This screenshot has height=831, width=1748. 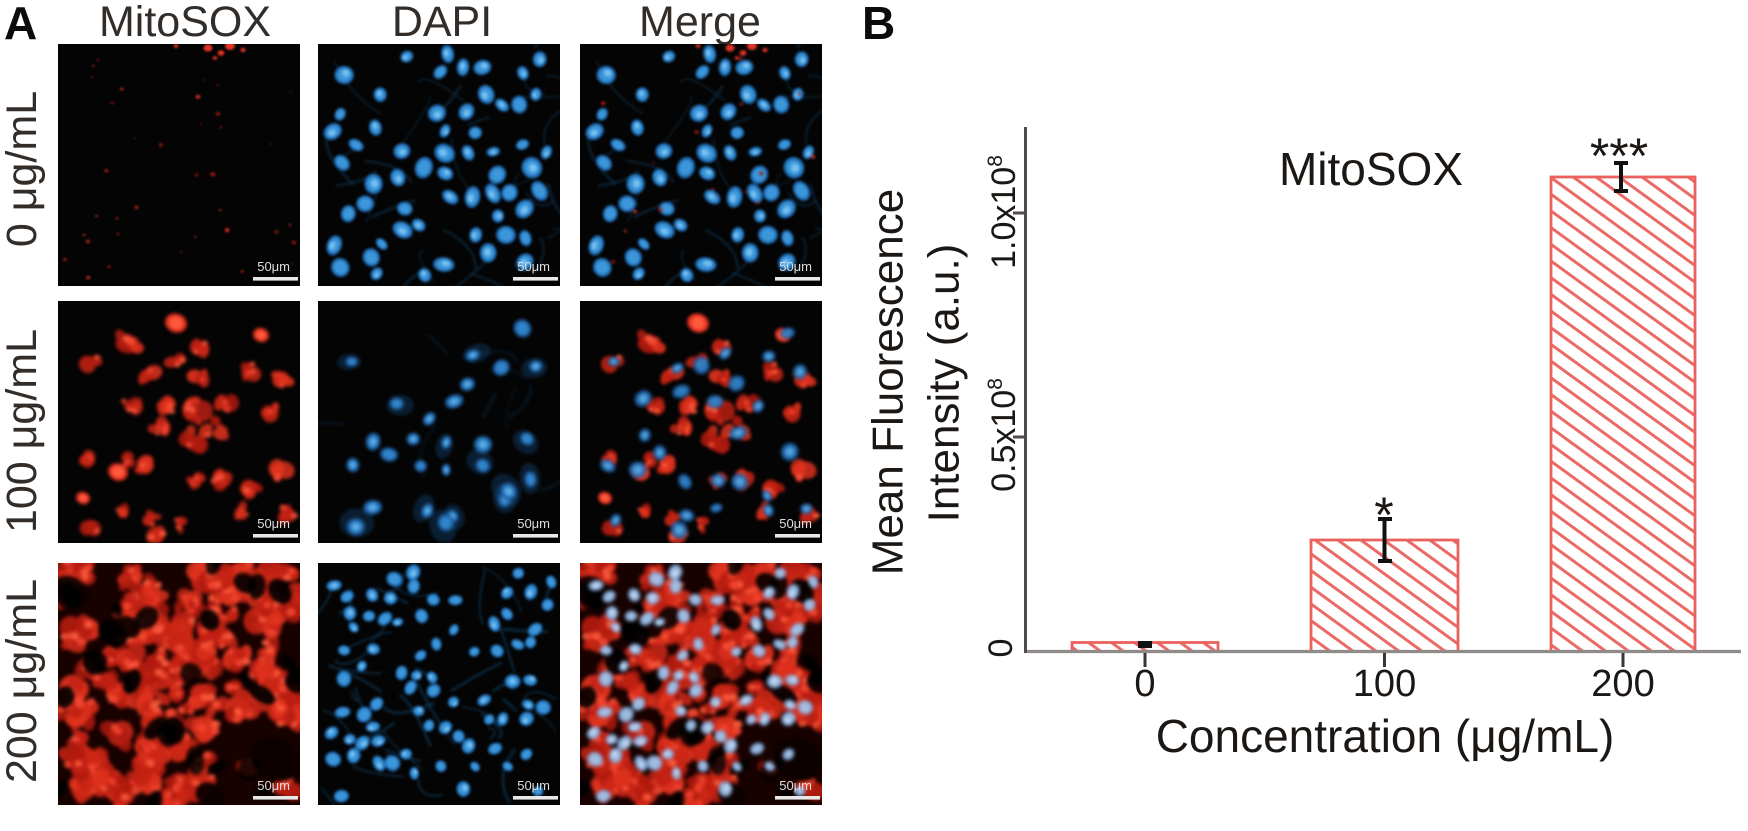 I want to click on svg-text: MitoSOX, so click(x=1371, y=169).